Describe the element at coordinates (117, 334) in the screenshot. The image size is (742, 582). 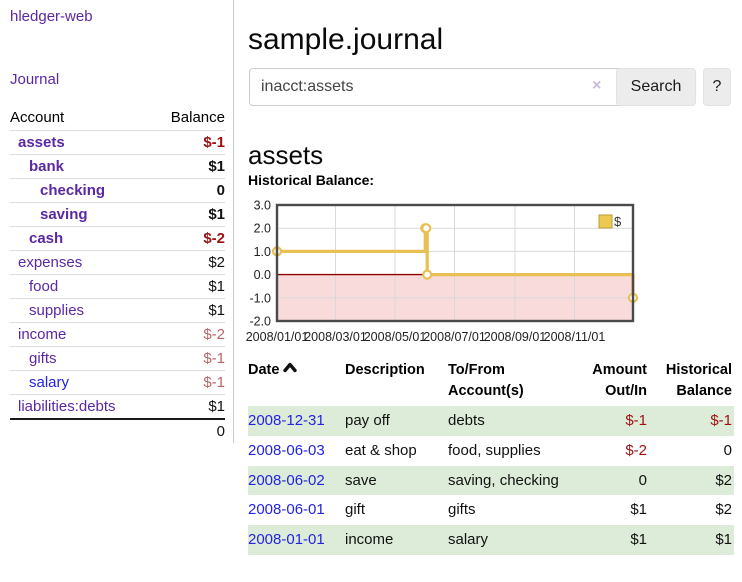
I see `account-row: income $-2` at that location.